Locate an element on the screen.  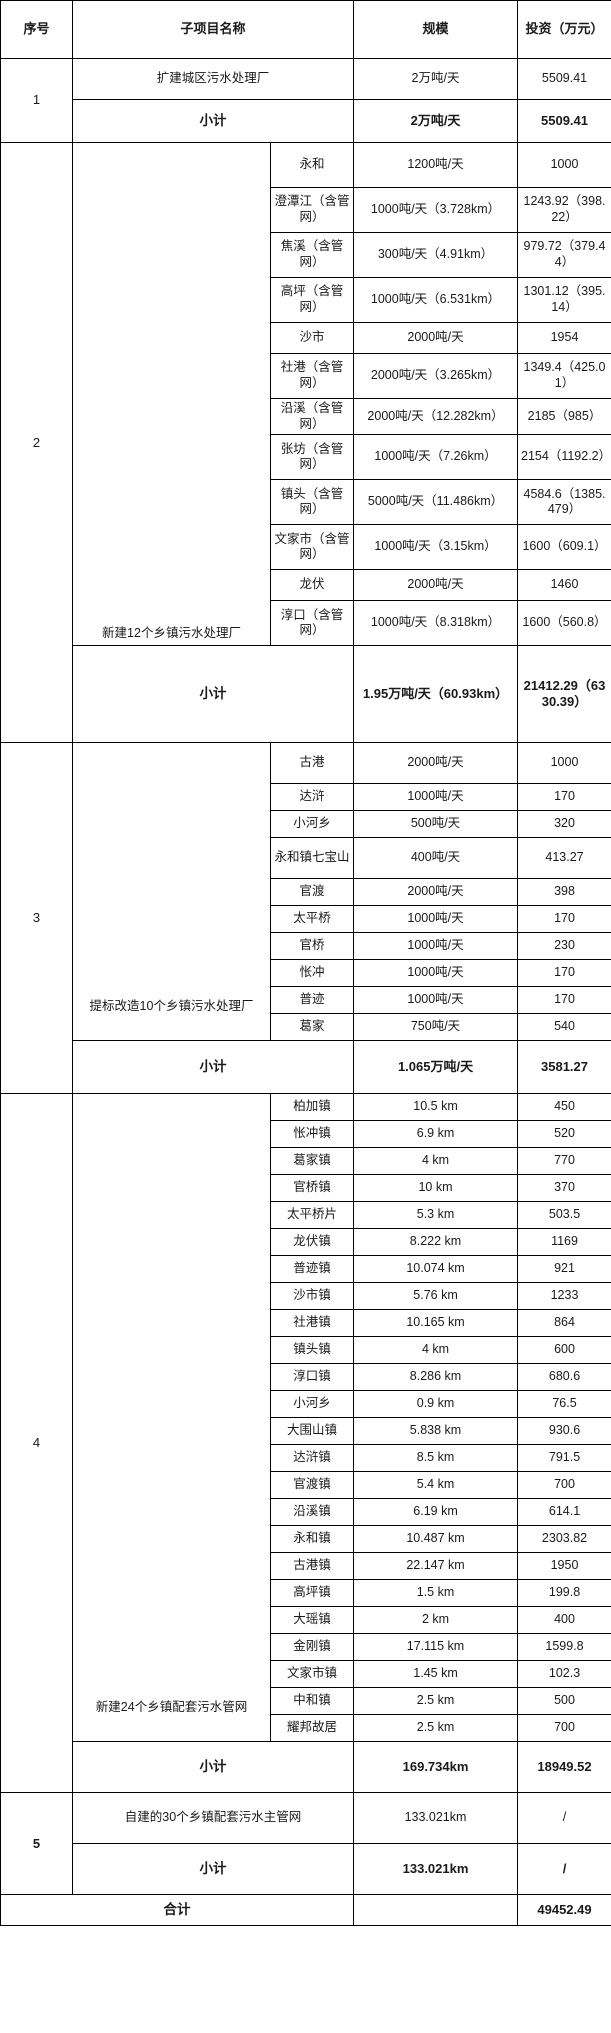
table-row: 沿溪镇 6.19 km 614.1 is located at coordinates (306, 1512).